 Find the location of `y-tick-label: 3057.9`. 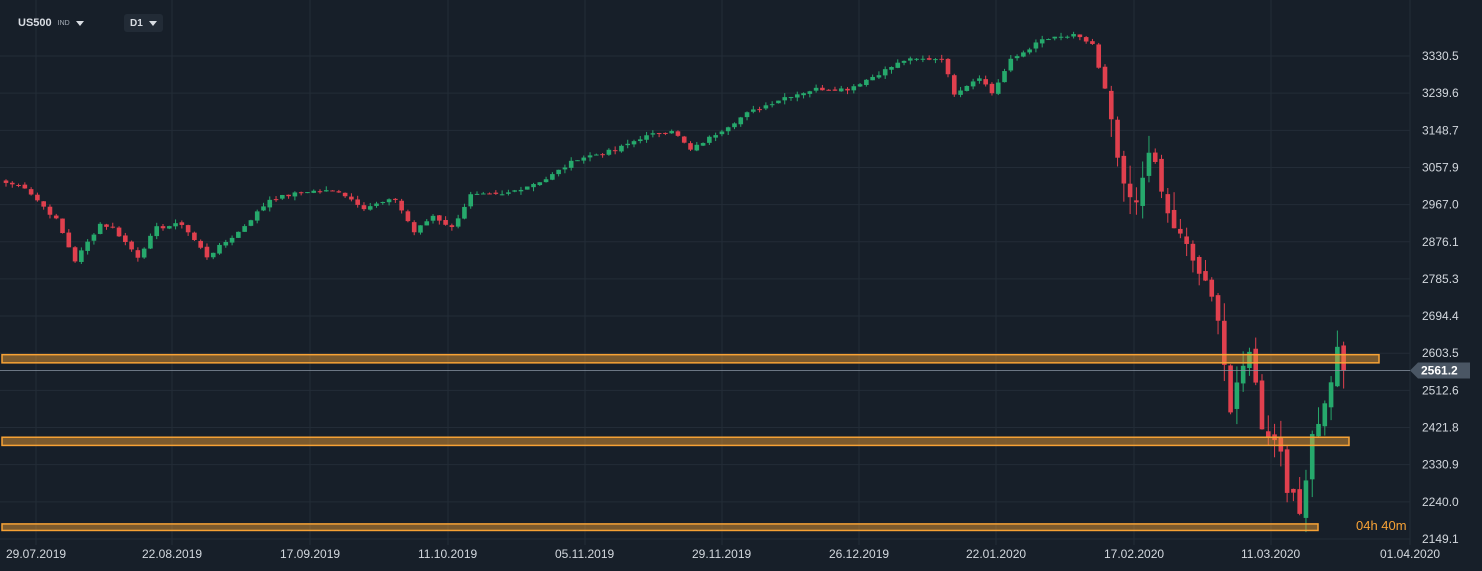

y-tick-label: 3057.9 is located at coordinates (1440, 167).